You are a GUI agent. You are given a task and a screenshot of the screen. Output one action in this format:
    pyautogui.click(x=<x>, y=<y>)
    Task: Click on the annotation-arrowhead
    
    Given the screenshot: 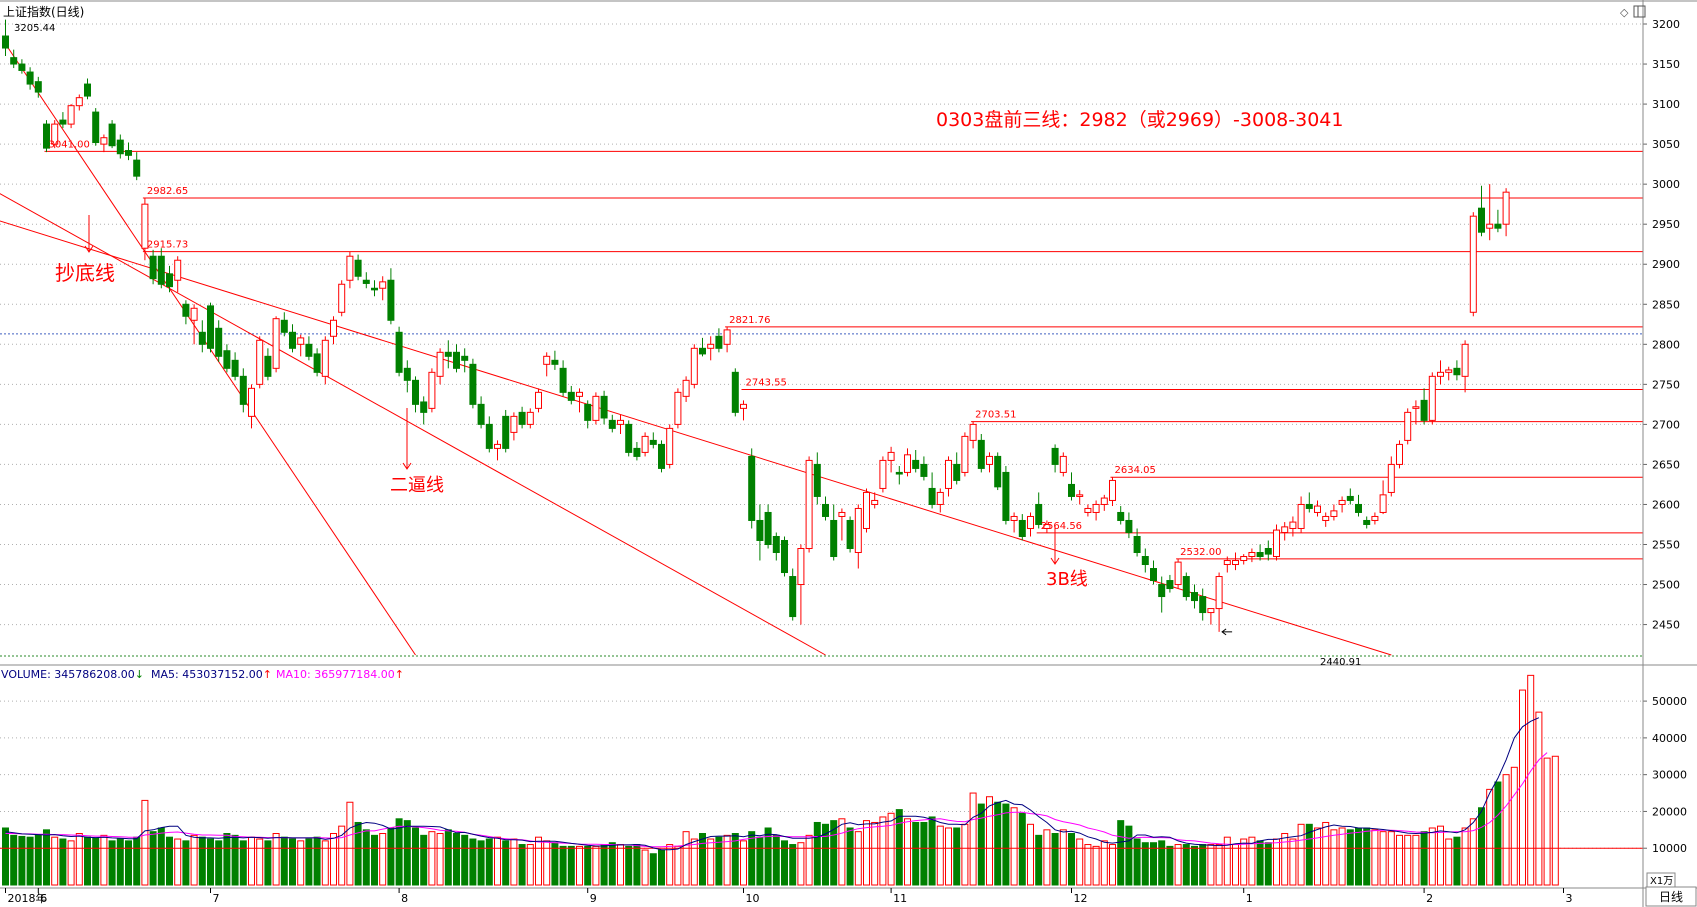 What is the action you would take?
    pyautogui.click(x=407, y=466)
    